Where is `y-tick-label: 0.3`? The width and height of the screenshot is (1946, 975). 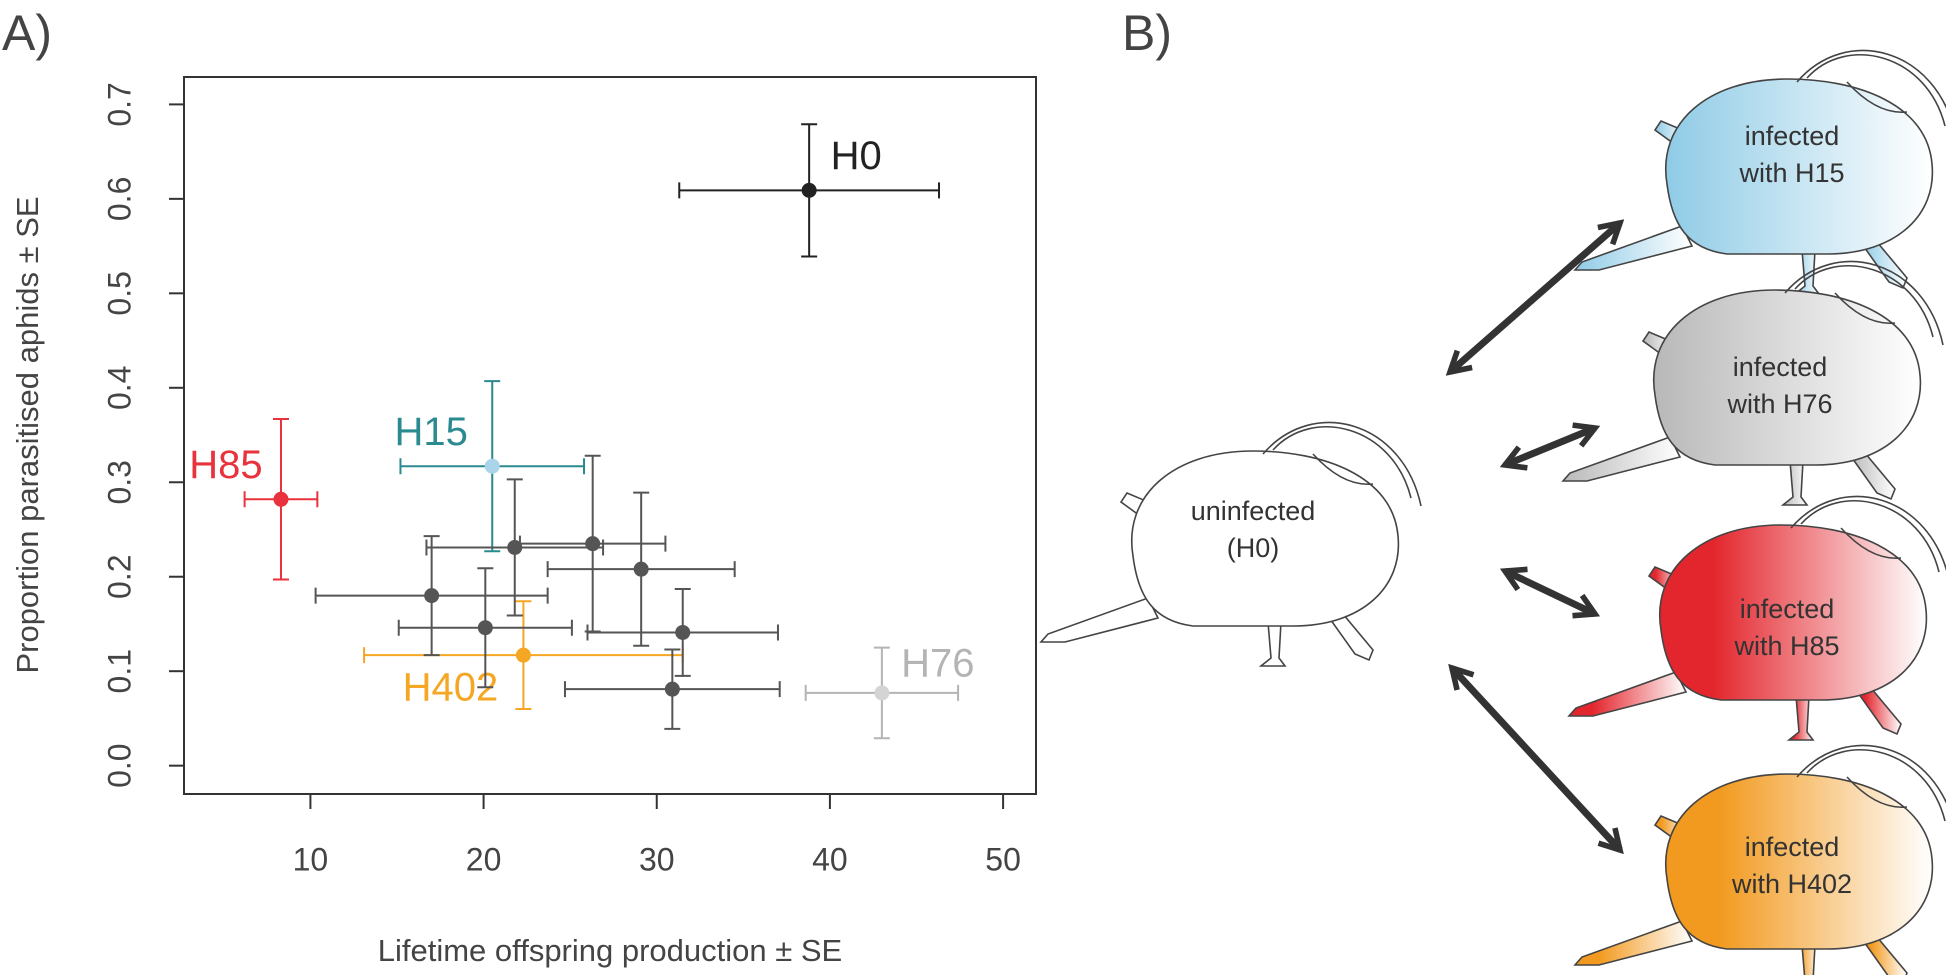 y-tick-label: 0.3 is located at coordinates (119, 482).